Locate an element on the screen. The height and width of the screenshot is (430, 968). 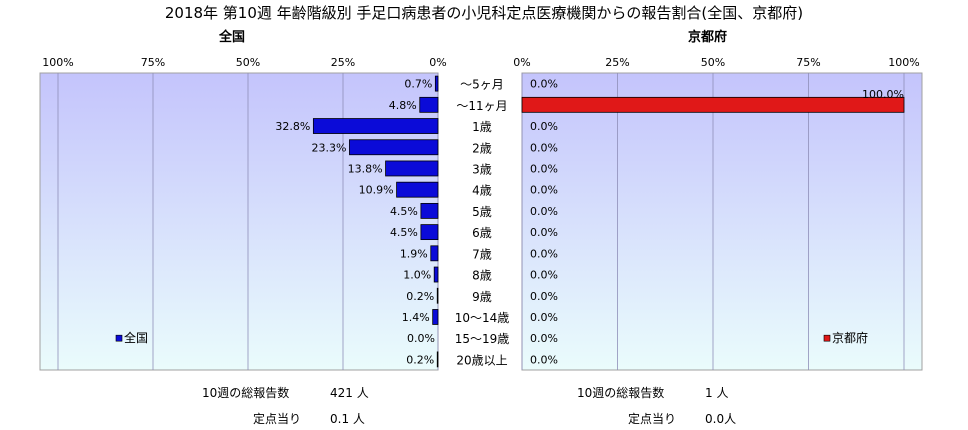
national-legend-label: 全国 is located at coordinates (136, 337).